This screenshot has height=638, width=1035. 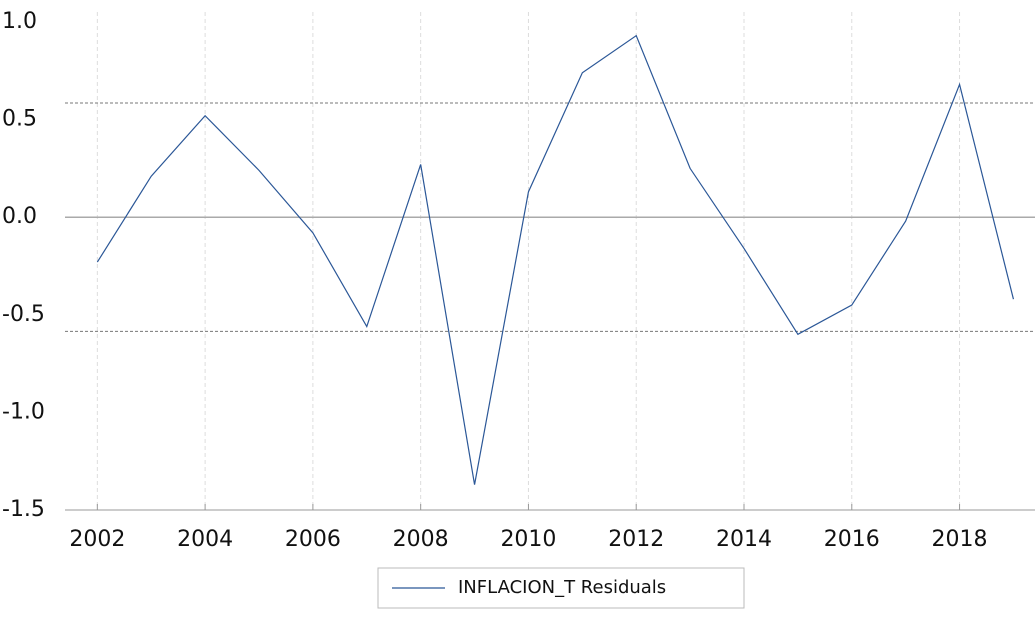 What do you see at coordinates (23, 314) in the screenshot?
I see `y-tick-label: -0.5` at bounding box center [23, 314].